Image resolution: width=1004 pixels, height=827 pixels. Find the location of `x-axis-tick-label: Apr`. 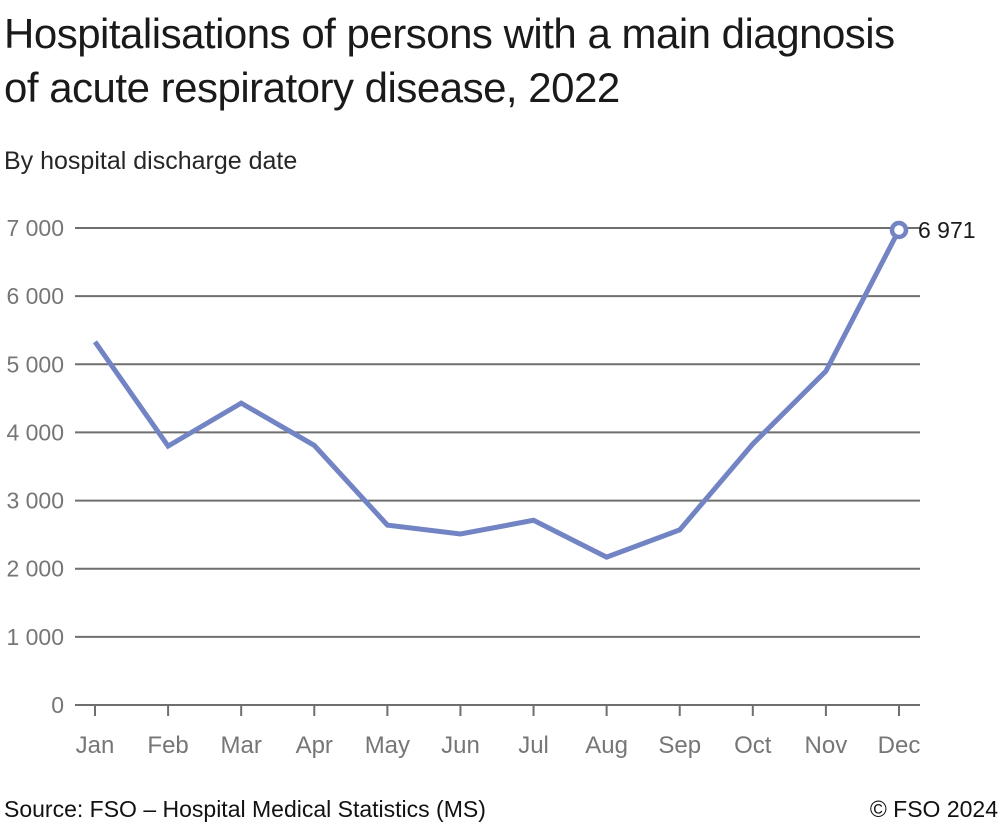

x-axis-tick-label: Apr is located at coordinates (314, 745).